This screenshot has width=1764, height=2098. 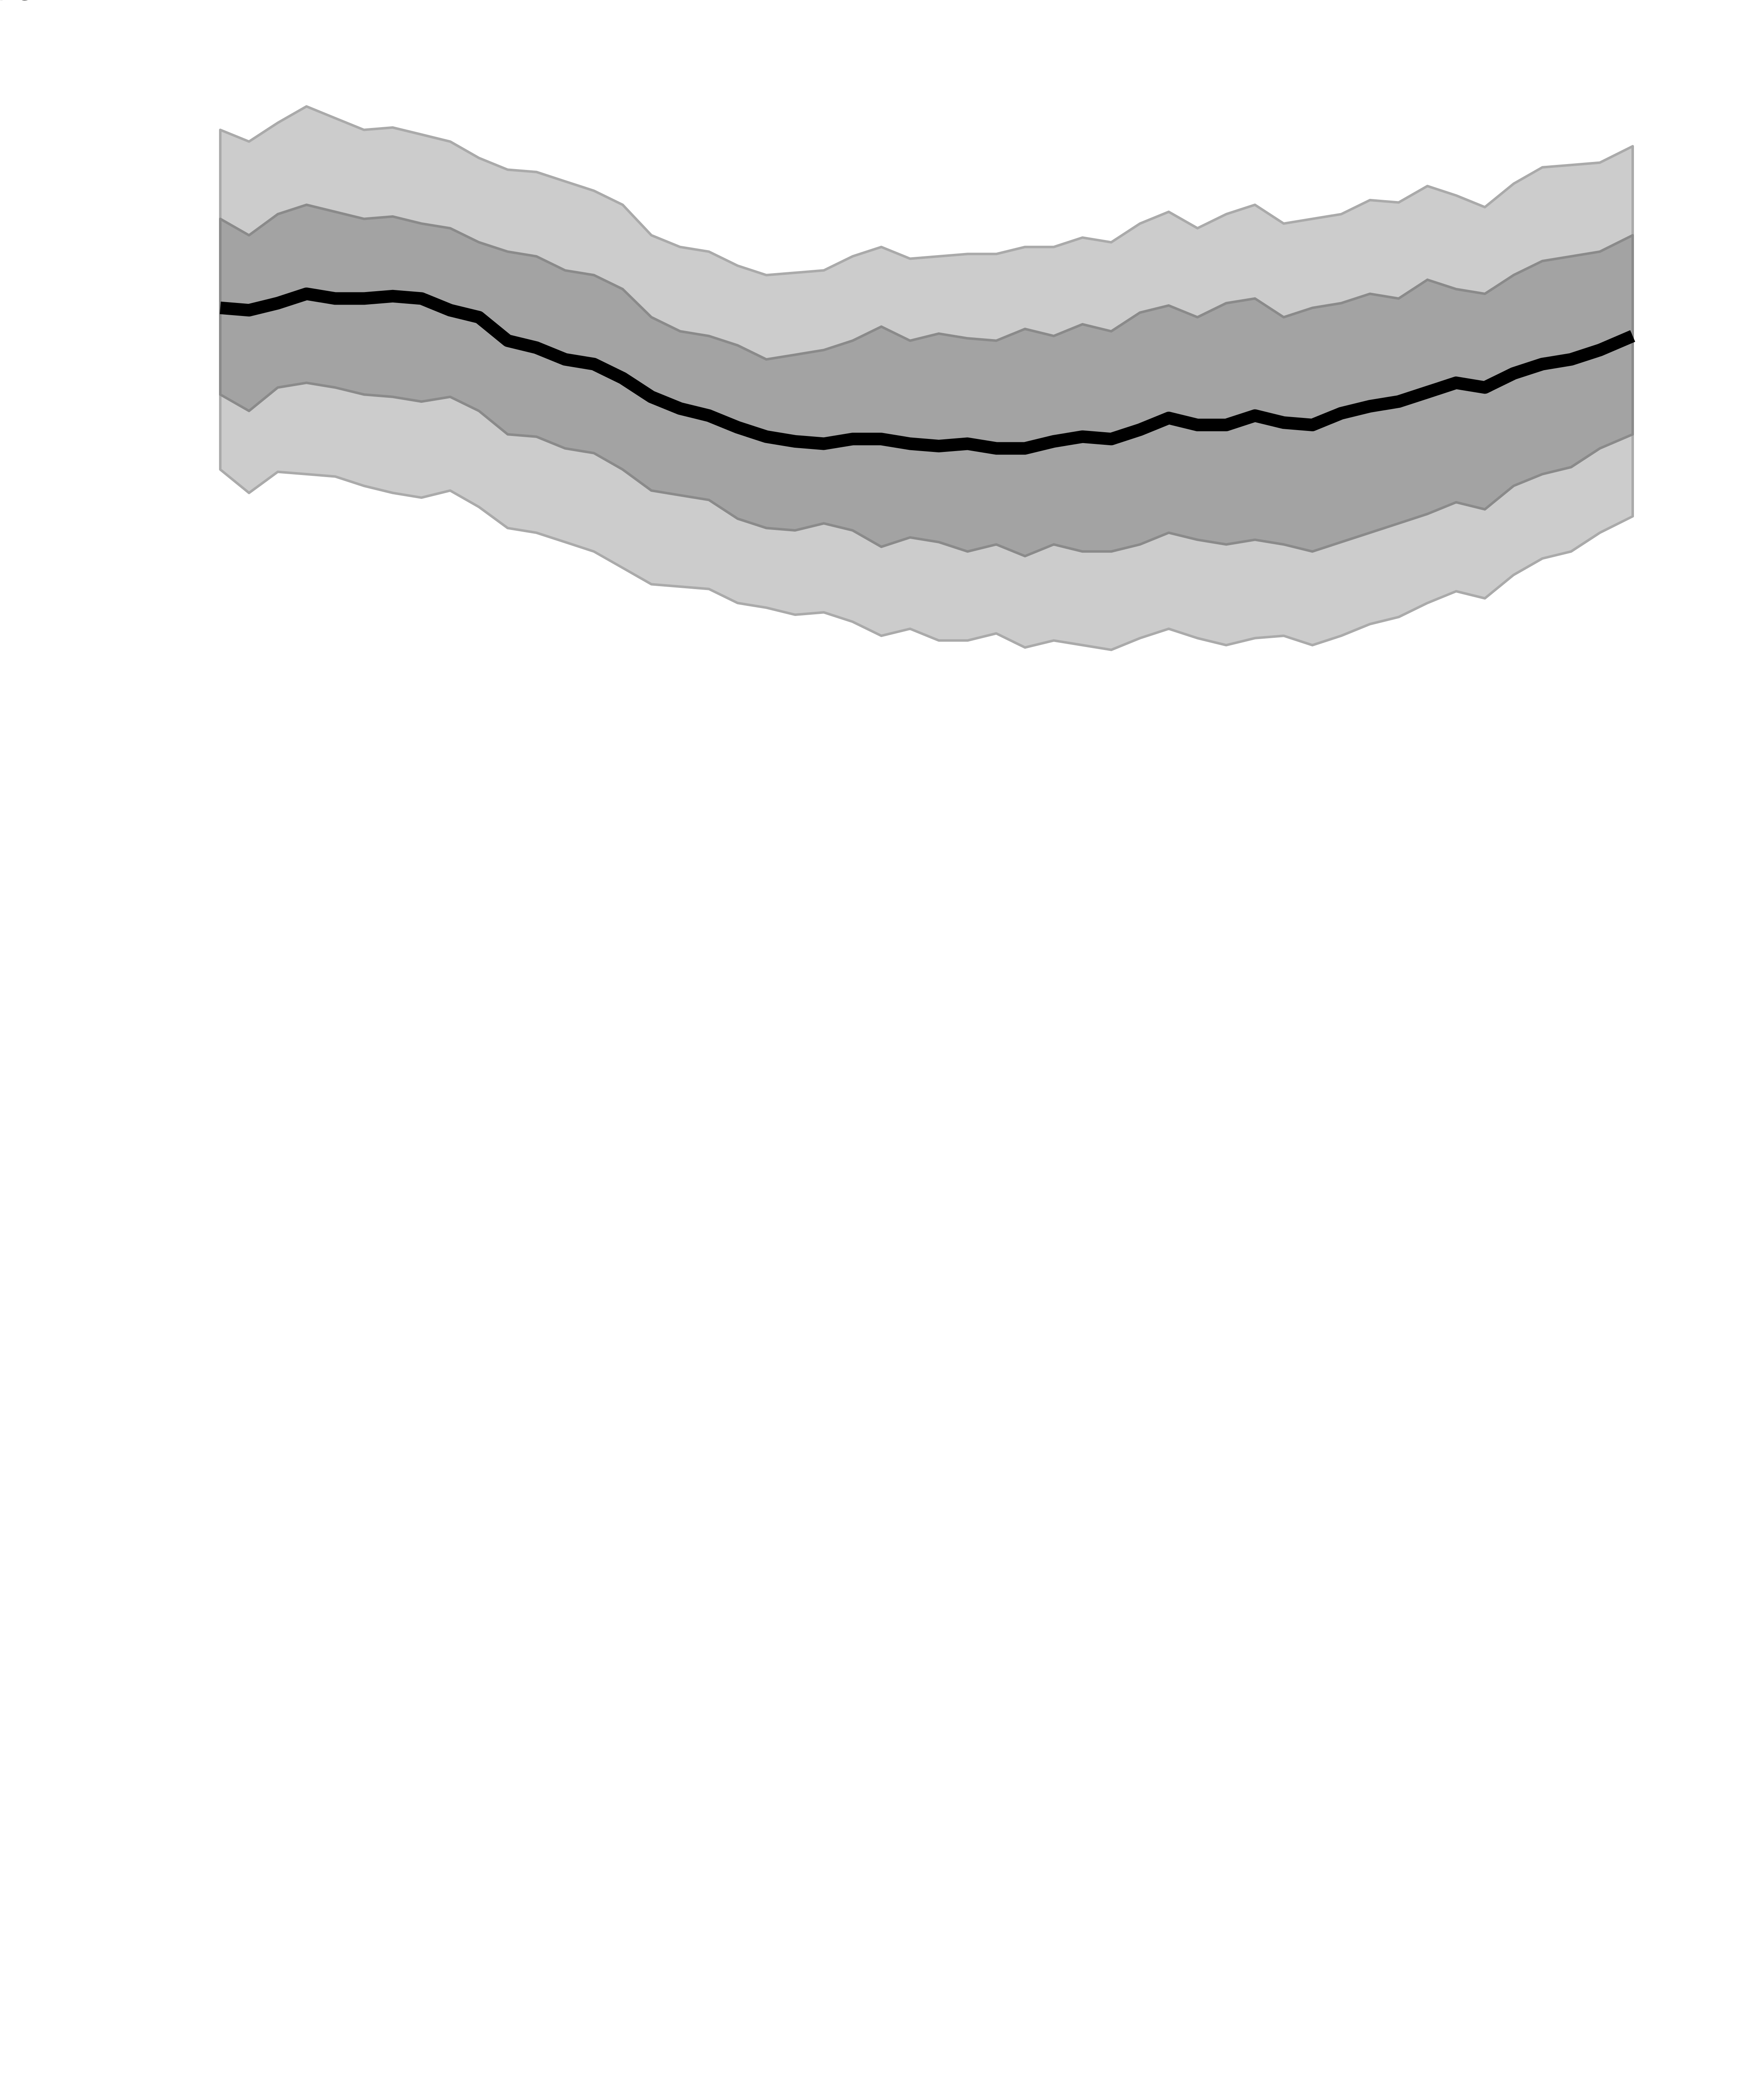 I want to click on one-std-band, so click(x=926, y=381).